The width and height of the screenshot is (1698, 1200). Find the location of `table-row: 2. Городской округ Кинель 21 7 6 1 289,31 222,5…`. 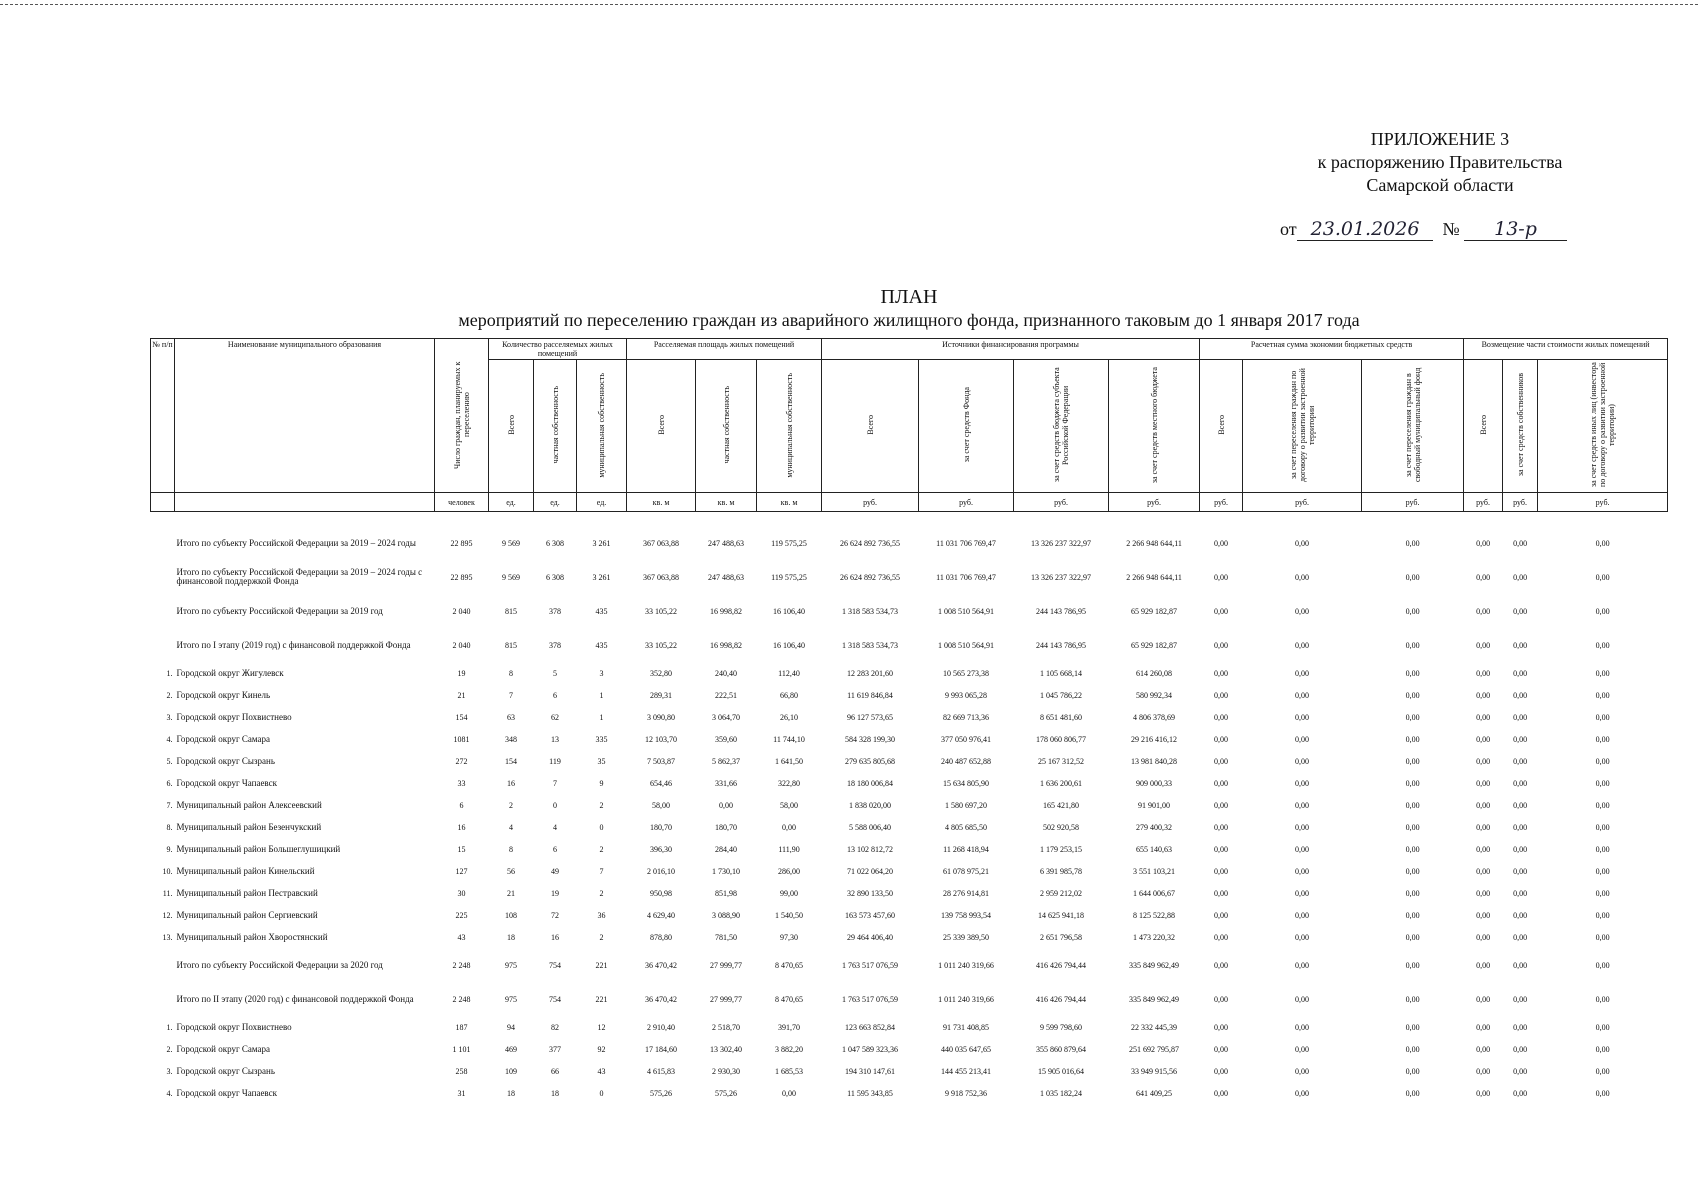

table-row: 2. Городской округ Кинель 21 7 6 1 289,31 222,5… is located at coordinates (909, 695).